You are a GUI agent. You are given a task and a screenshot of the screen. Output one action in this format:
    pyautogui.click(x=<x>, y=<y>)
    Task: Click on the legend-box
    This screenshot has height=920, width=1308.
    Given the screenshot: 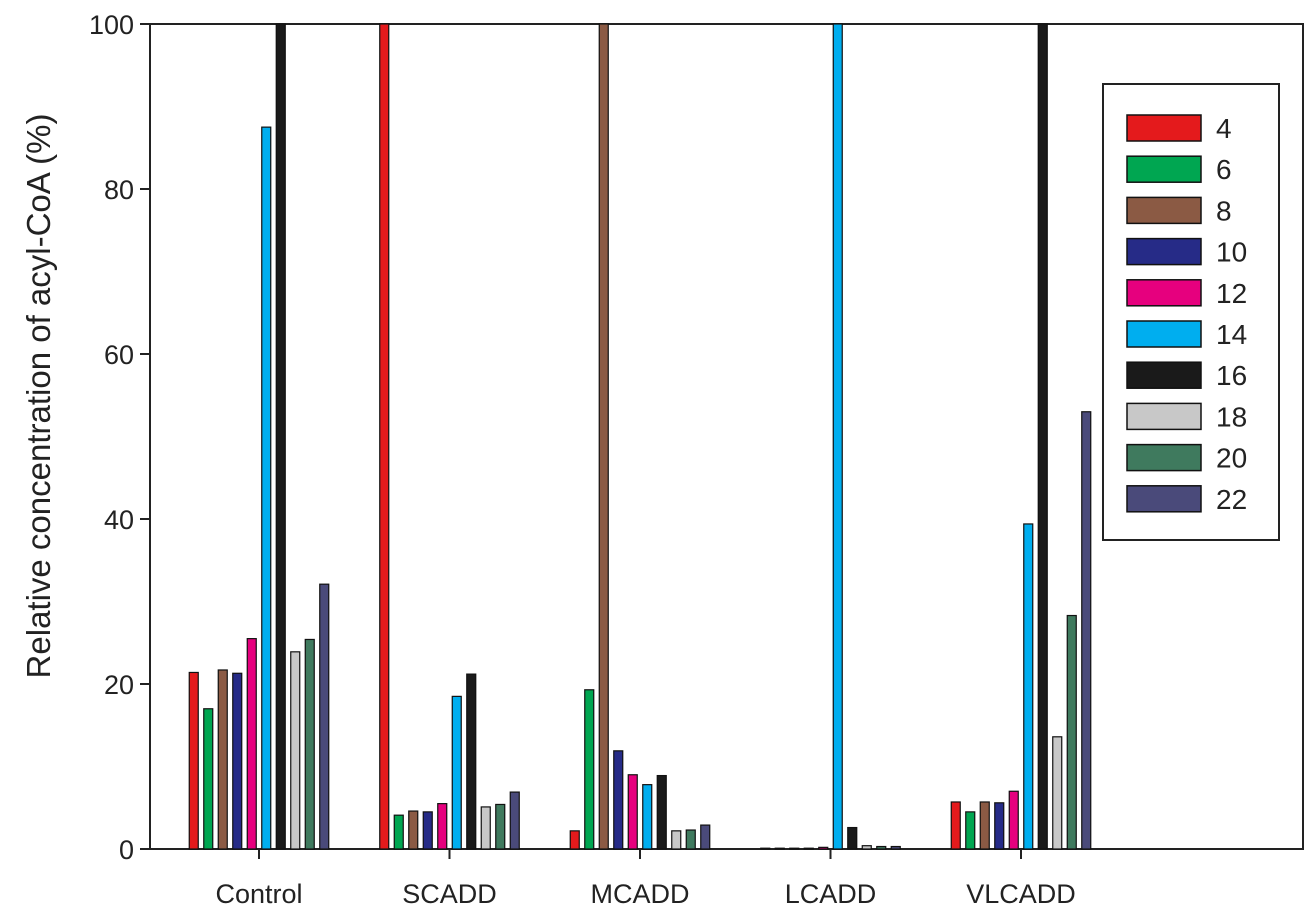 What is the action you would take?
    pyautogui.click(x=1191, y=312)
    